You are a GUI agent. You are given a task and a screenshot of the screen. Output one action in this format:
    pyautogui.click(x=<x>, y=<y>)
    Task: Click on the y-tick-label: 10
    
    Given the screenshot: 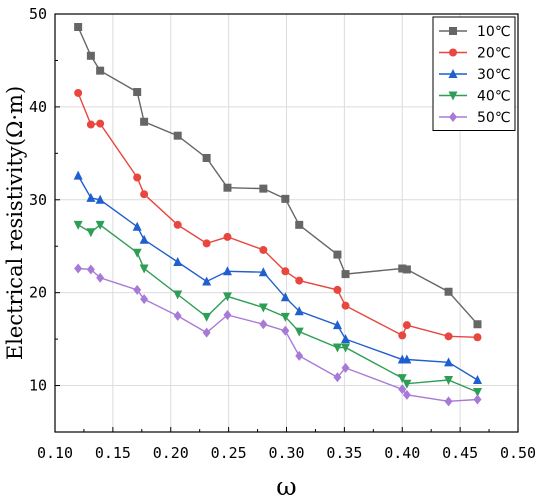 What is the action you would take?
    pyautogui.click(x=38, y=386)
    